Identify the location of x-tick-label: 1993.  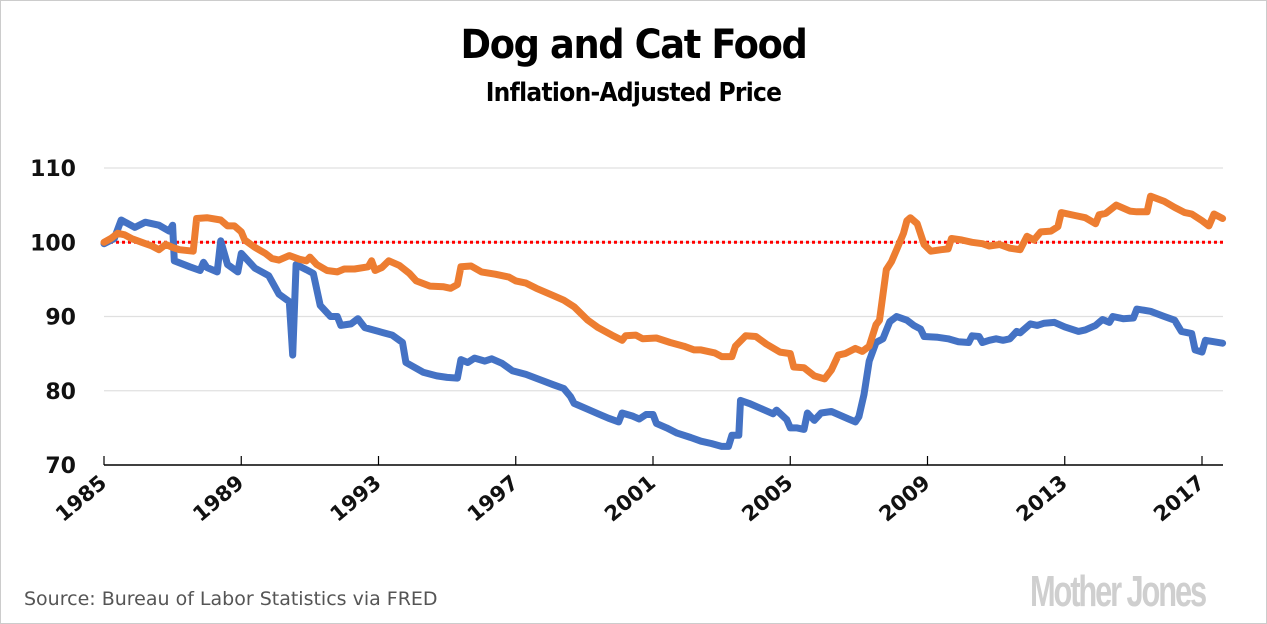
(356, 498).